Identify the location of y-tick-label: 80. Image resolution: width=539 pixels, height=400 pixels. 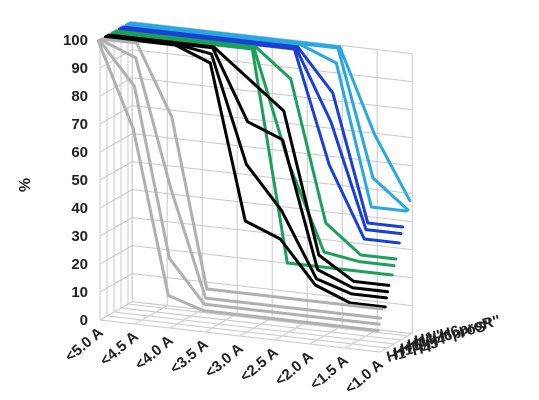
(79, 96).